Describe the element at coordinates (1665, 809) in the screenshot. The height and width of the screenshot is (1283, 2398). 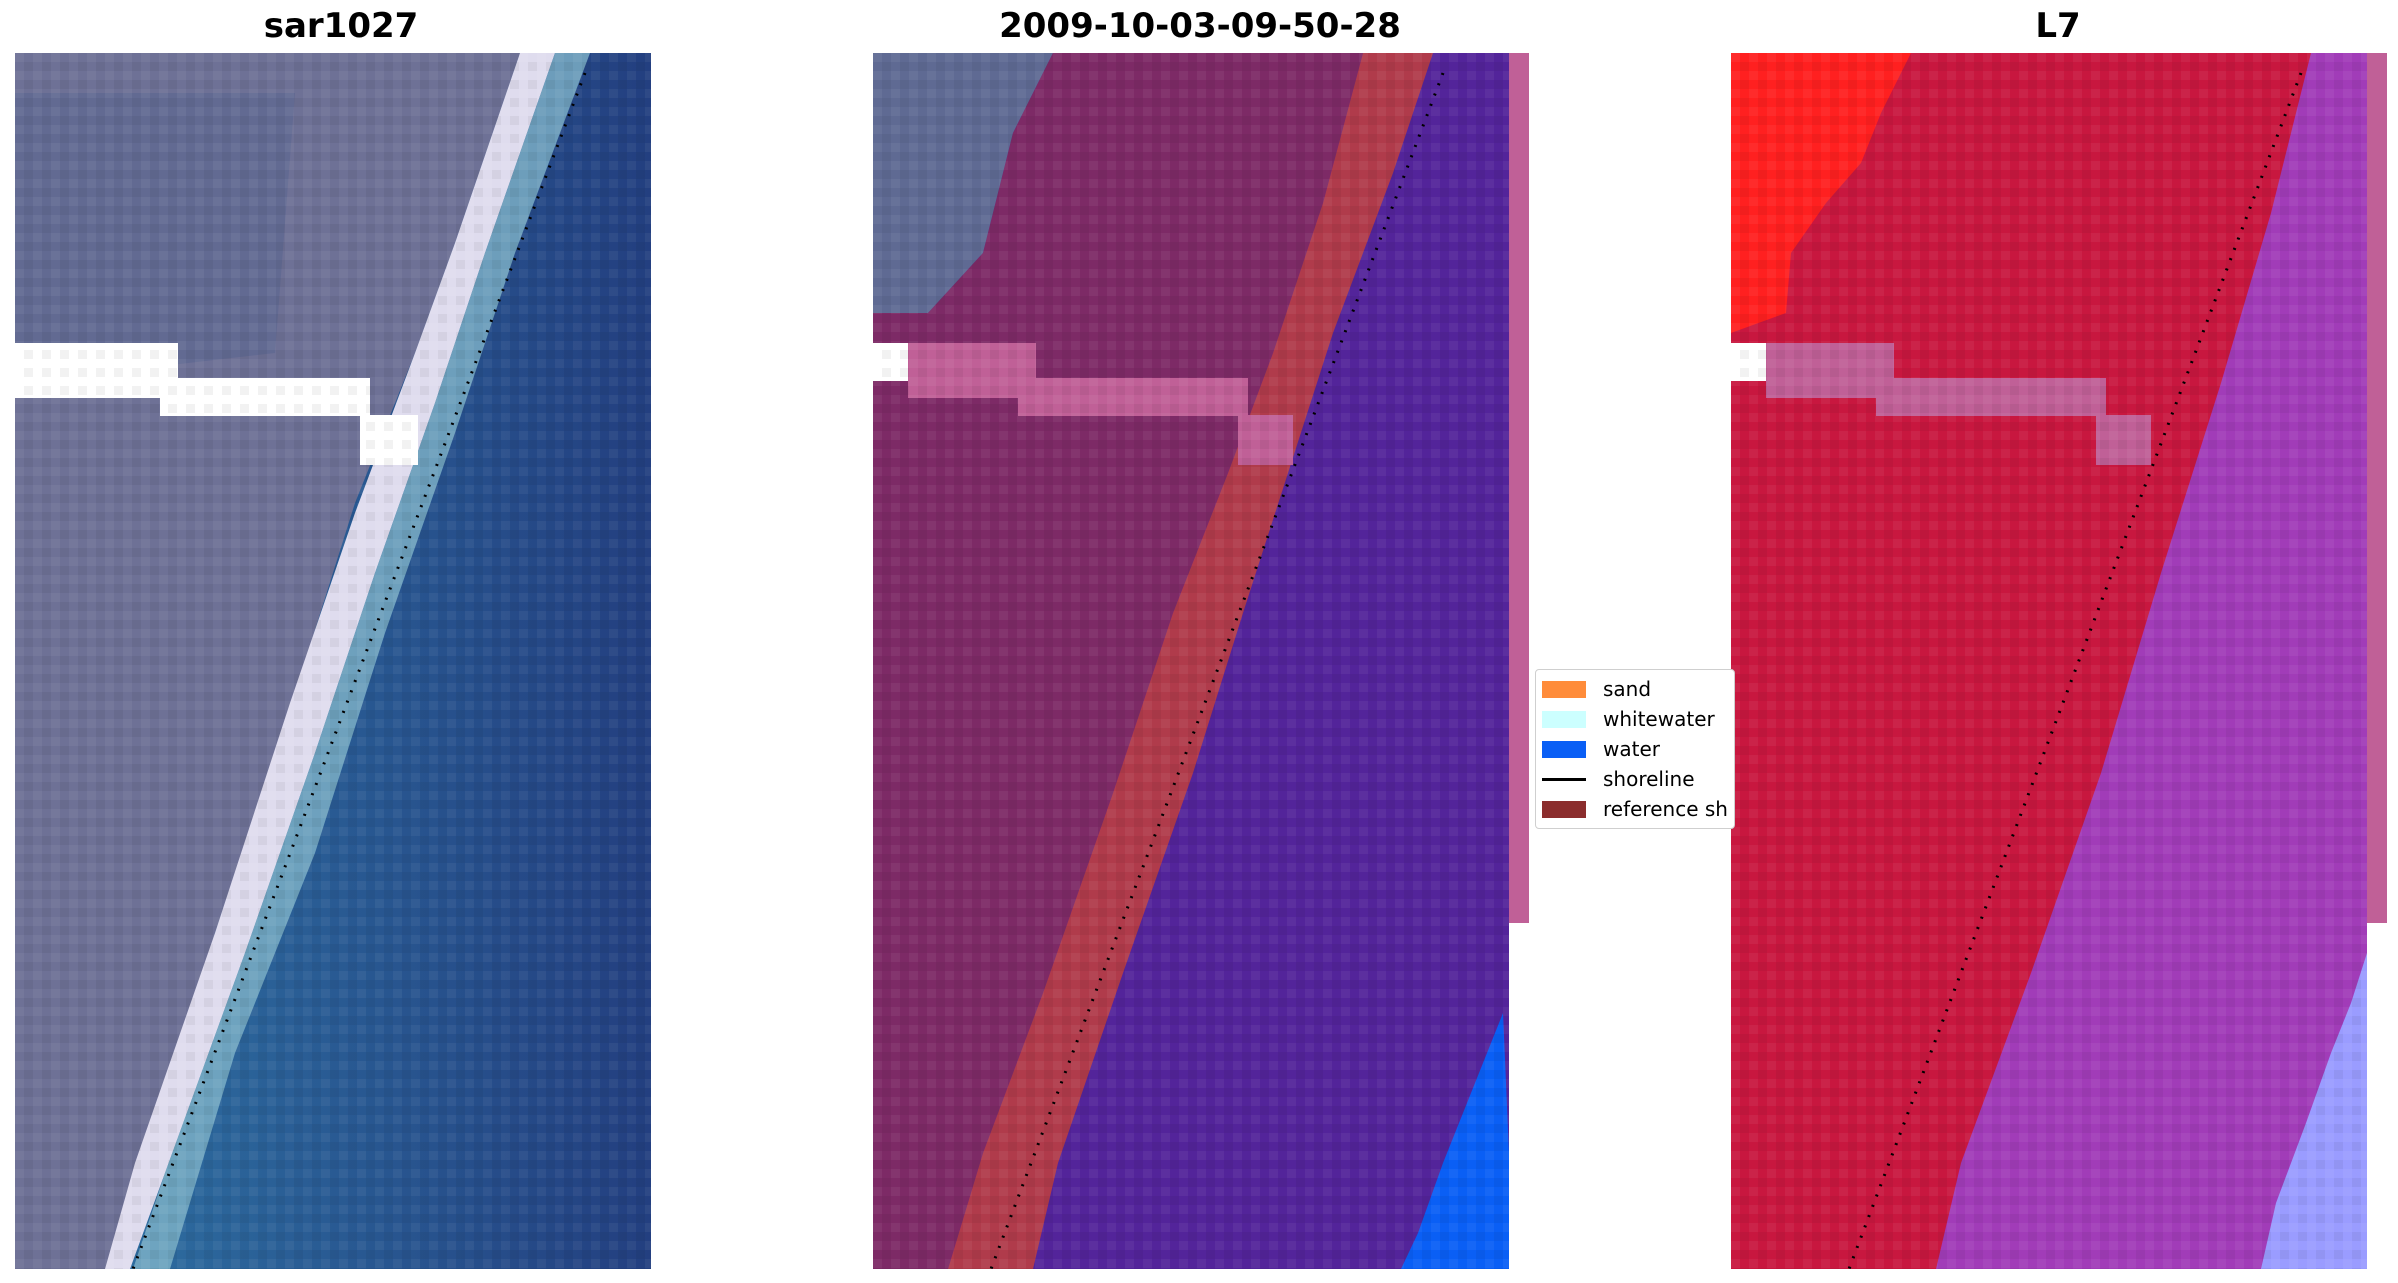
I see `legend-label: reference sh` at that location.